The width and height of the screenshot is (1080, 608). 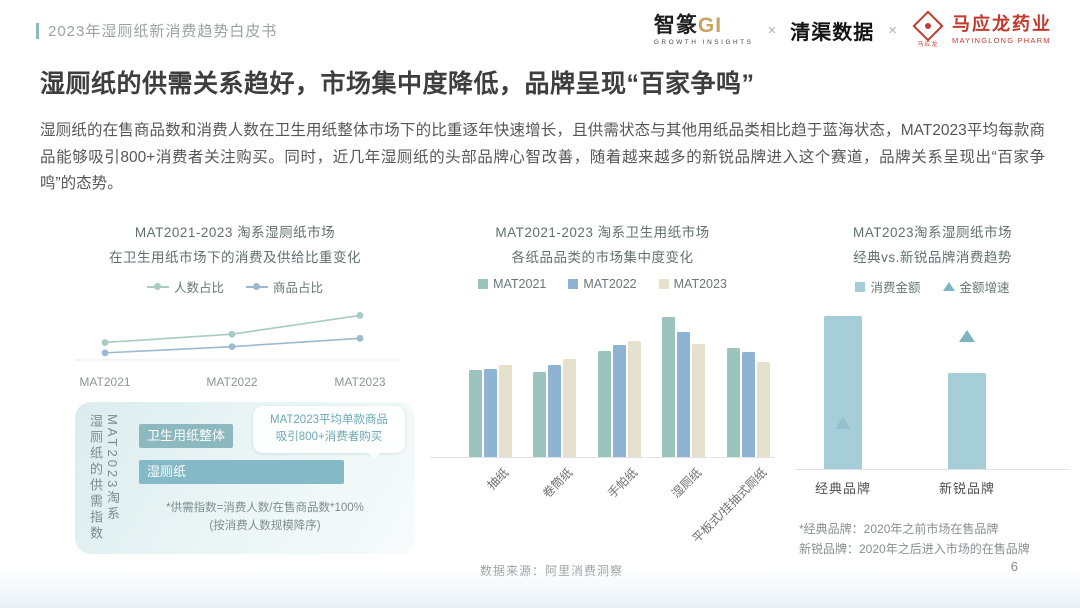 I want to click on callout-line1: MAT2023平均单款商品, so click(x=328, y=420).